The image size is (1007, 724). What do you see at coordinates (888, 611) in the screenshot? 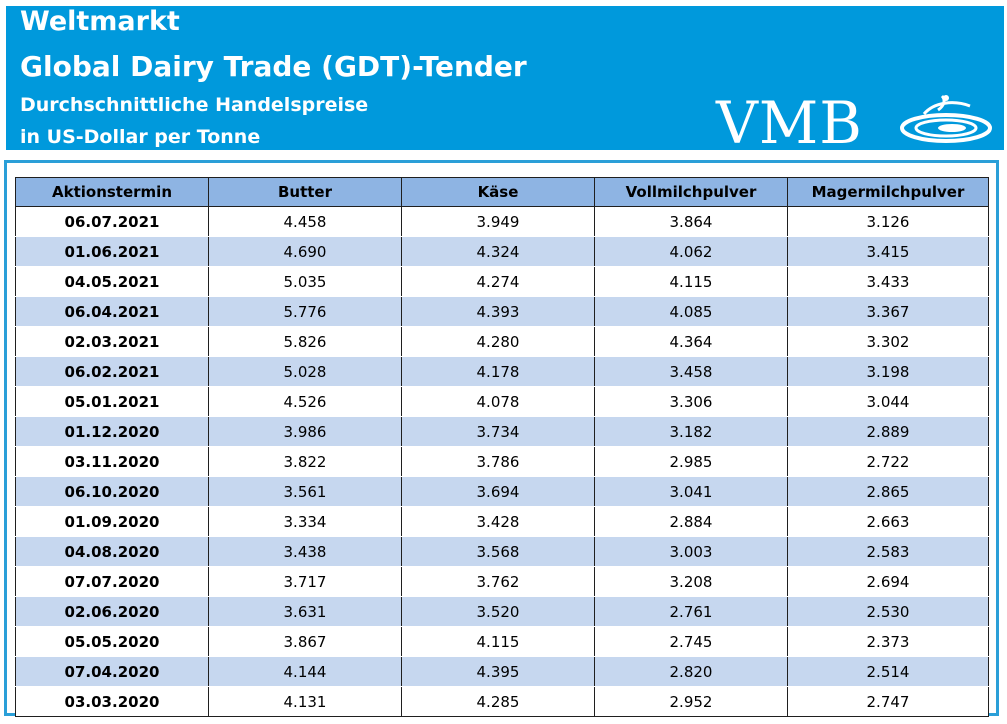
I see `cell-magermilchpulver: 2.530` at bounding box center [888, 611].